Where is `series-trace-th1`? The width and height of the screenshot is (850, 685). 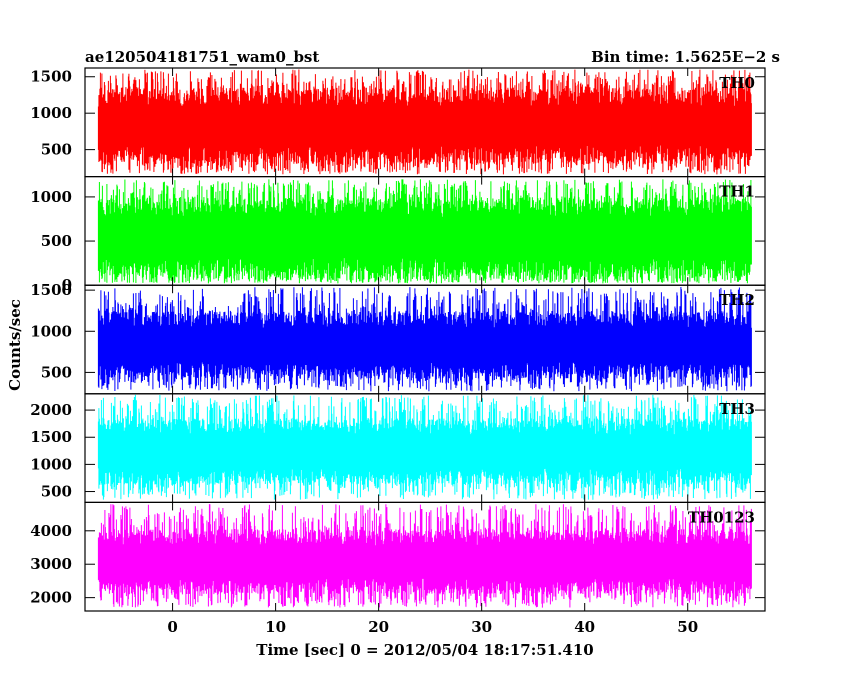 series-trace-th1 is located at coordinates (424, 231).